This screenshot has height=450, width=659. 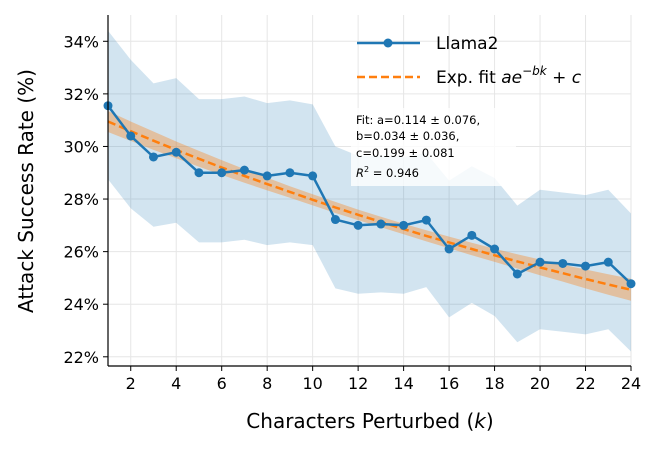 I want to click on y-axis-title: Attack Success Rate (%), so click(x=26, y=191).